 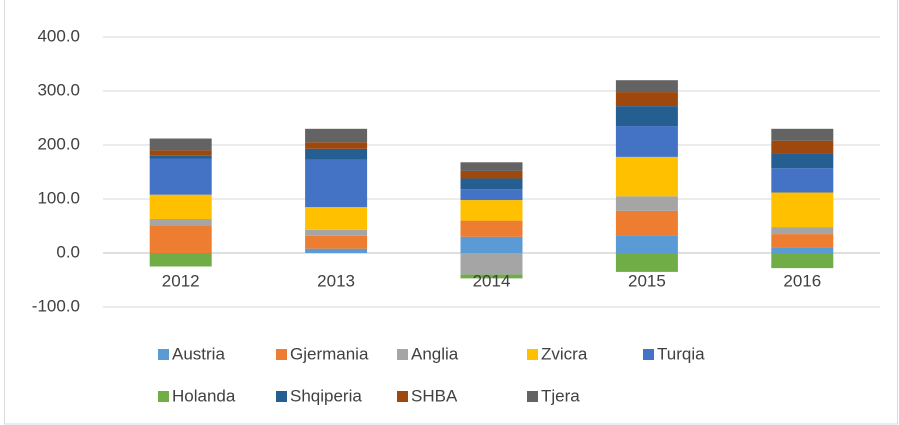 I want to click on legend-label: Holanda, so click(x=204, y=395).